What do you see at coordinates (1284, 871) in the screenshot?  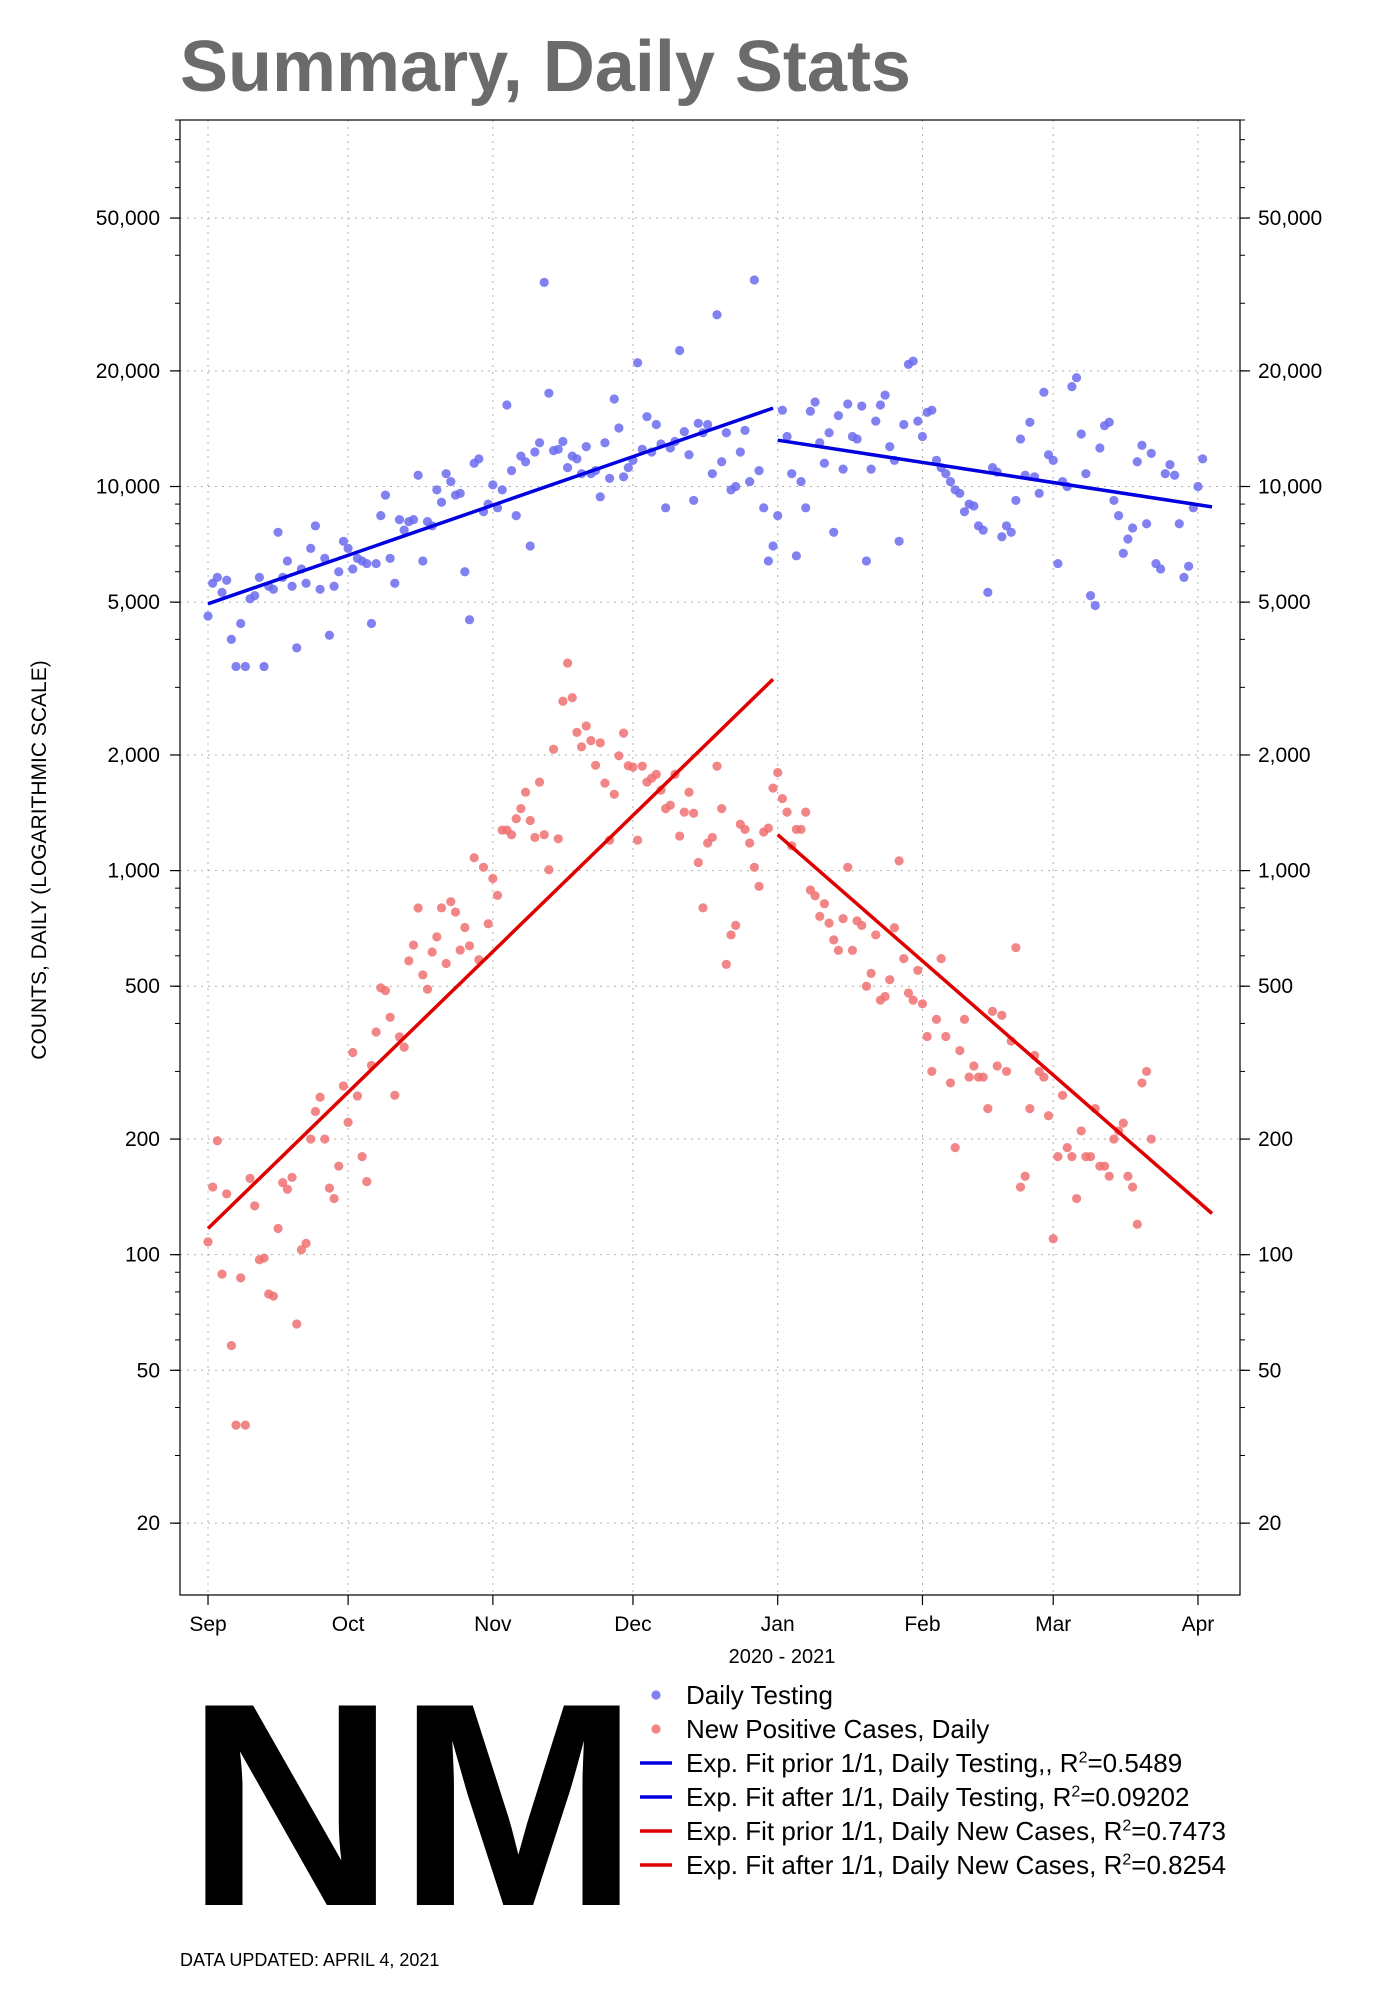 I see `y-tick-label-right: 1,000` at bounding box center [1284, 871].